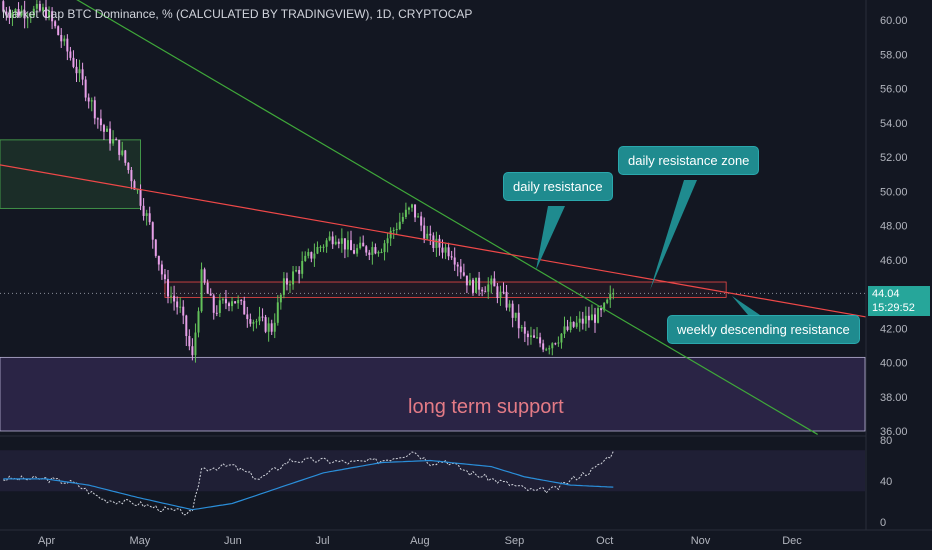 This screenshot has width=932, height=550. What do you see at coordinates (323, 541) in the screenshot?
I see `time-tick-label: Jul` at bounding box center [323, 541].